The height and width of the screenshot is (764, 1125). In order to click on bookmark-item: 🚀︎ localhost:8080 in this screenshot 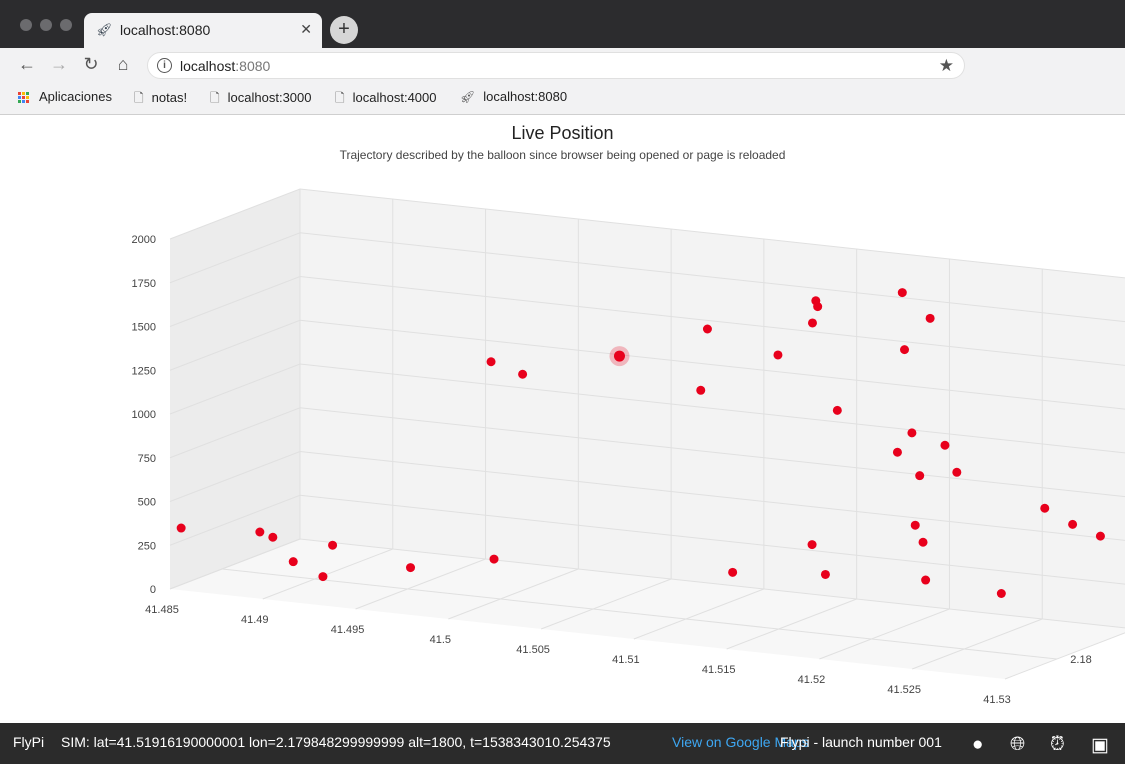, I will do `click(513, 96)`.